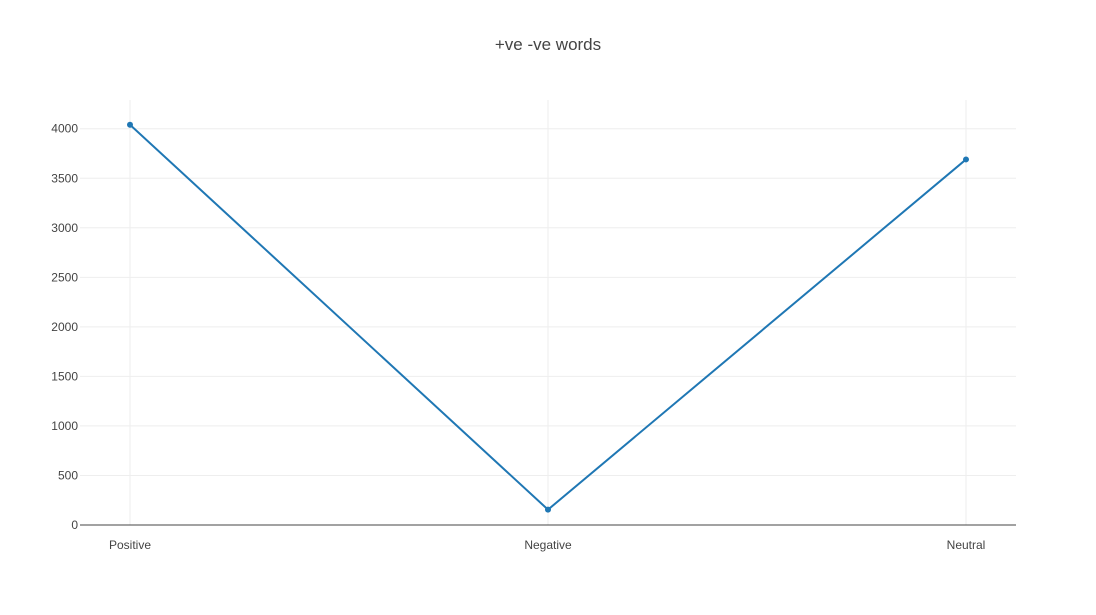 This screenshot has width=1096, height=615. Describe the element at coordinates (64, 426) in the screenshot. I see `y-tick-label: 1000` at that location.